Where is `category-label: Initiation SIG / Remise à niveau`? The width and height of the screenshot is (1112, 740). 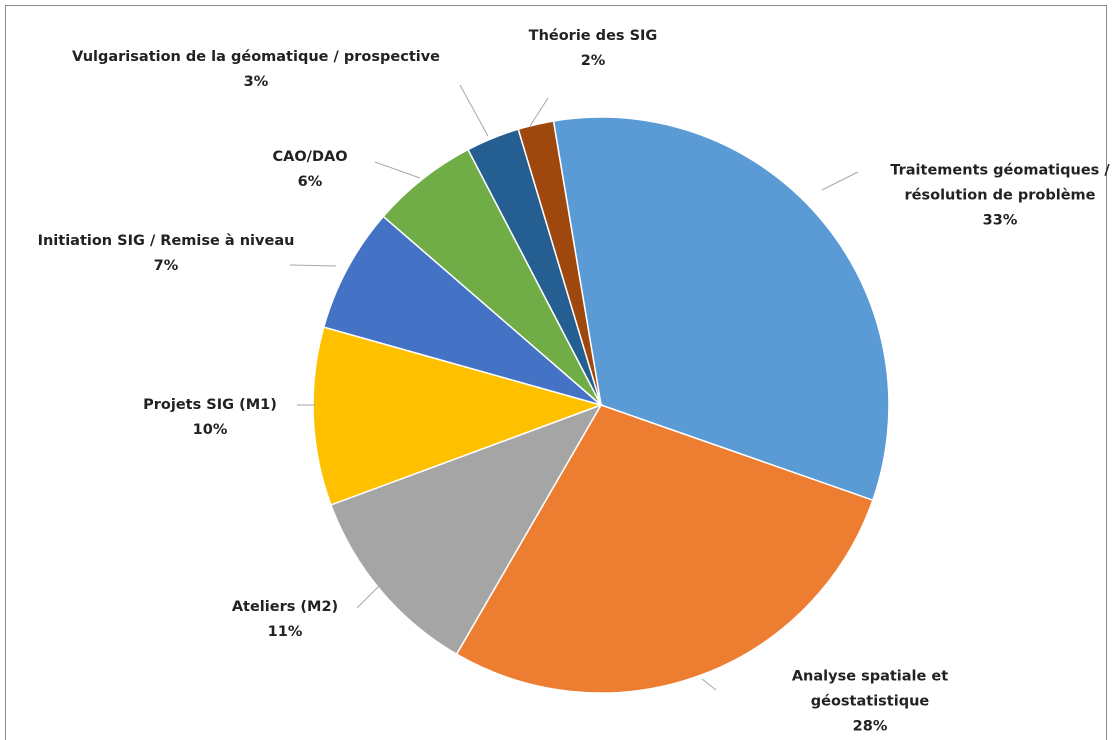 category-label: Initiation SIG / Remise à niveau is located at coordinates (166, 241).